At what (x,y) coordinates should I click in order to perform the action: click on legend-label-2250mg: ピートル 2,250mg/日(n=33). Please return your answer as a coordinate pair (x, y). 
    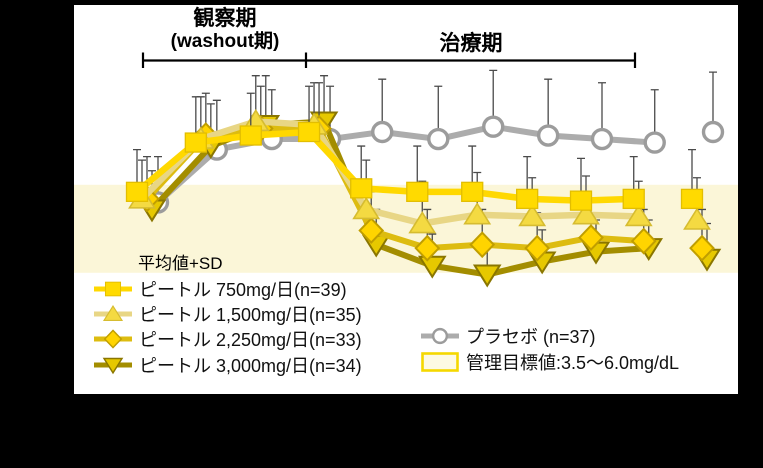
    Looking at the image, I should click on (250, 340).